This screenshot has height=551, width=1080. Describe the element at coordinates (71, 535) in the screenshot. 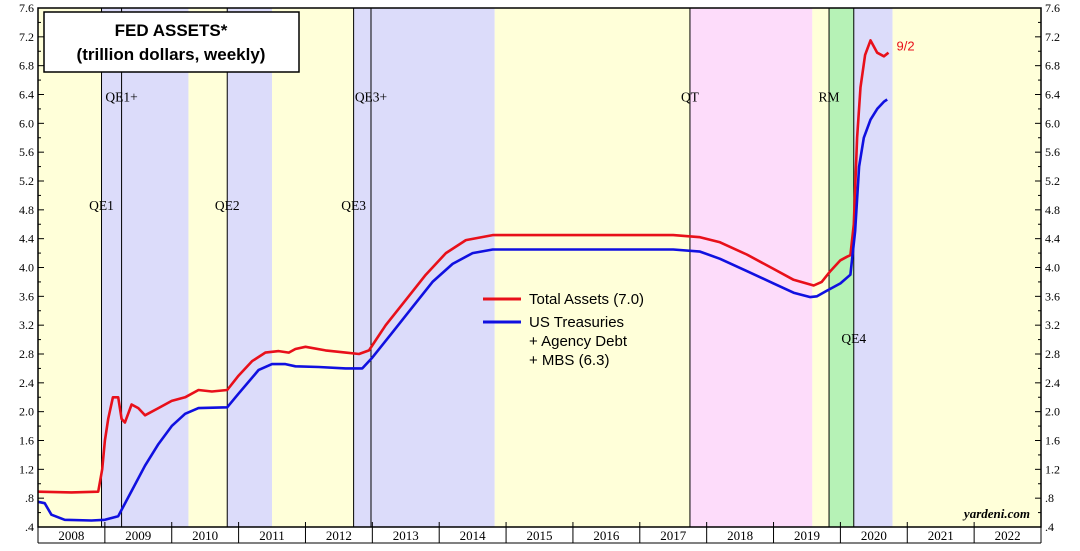

I see `x-year-label: 2008` at that location.